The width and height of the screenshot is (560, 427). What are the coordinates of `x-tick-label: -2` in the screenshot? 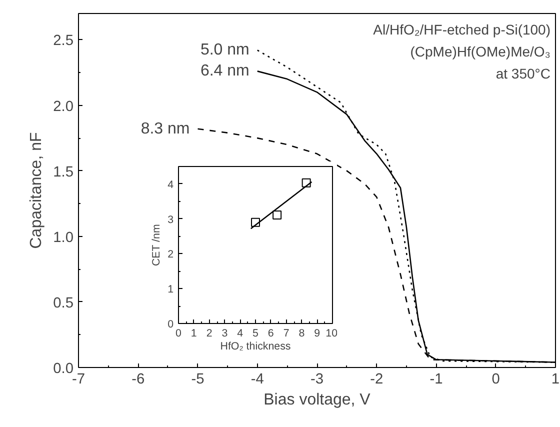 It's located at (377, 380).